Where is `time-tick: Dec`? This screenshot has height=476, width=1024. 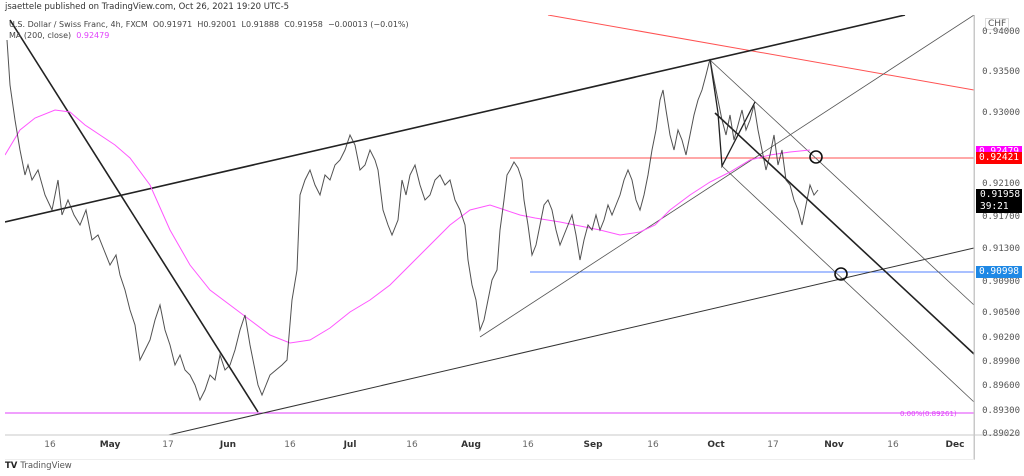
time-tick: Dec is located at coordinates (955, 445).